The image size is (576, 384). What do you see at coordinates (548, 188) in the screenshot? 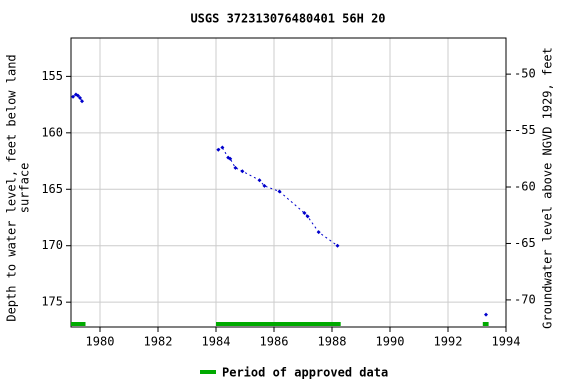
I see `y2-axis-label: Groundwater level above NGVD 1929, feet` at bounding box center [548, 188].